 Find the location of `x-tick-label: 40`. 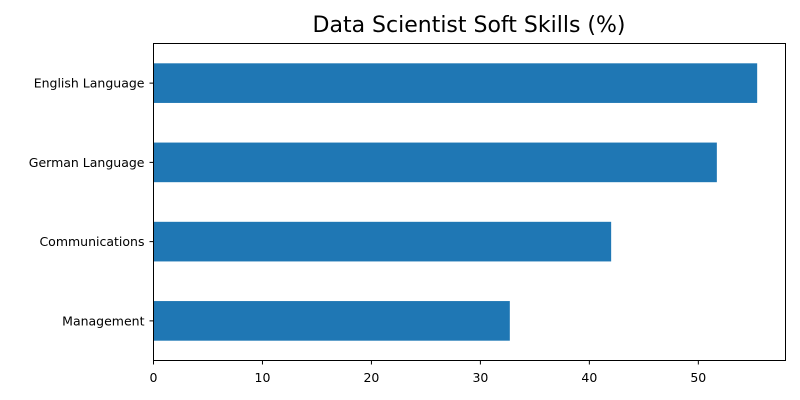

x-tick-label: 40 is located at coordinates (589, 377).